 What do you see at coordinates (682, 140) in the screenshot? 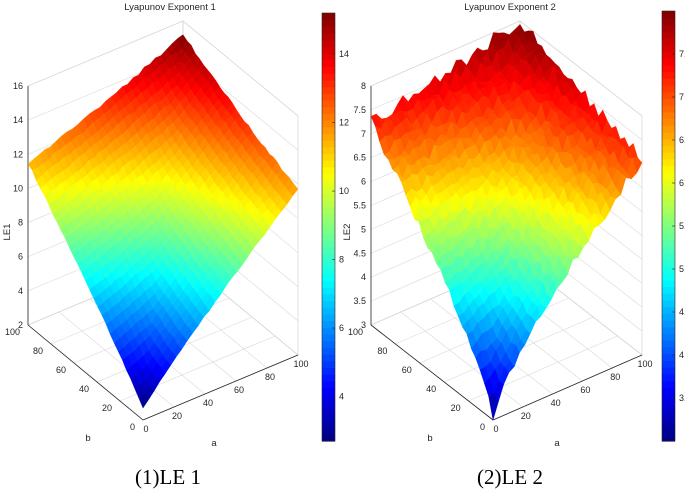
I see `colorbar-tick-label: 6.5` at bounding box center [682, 140].